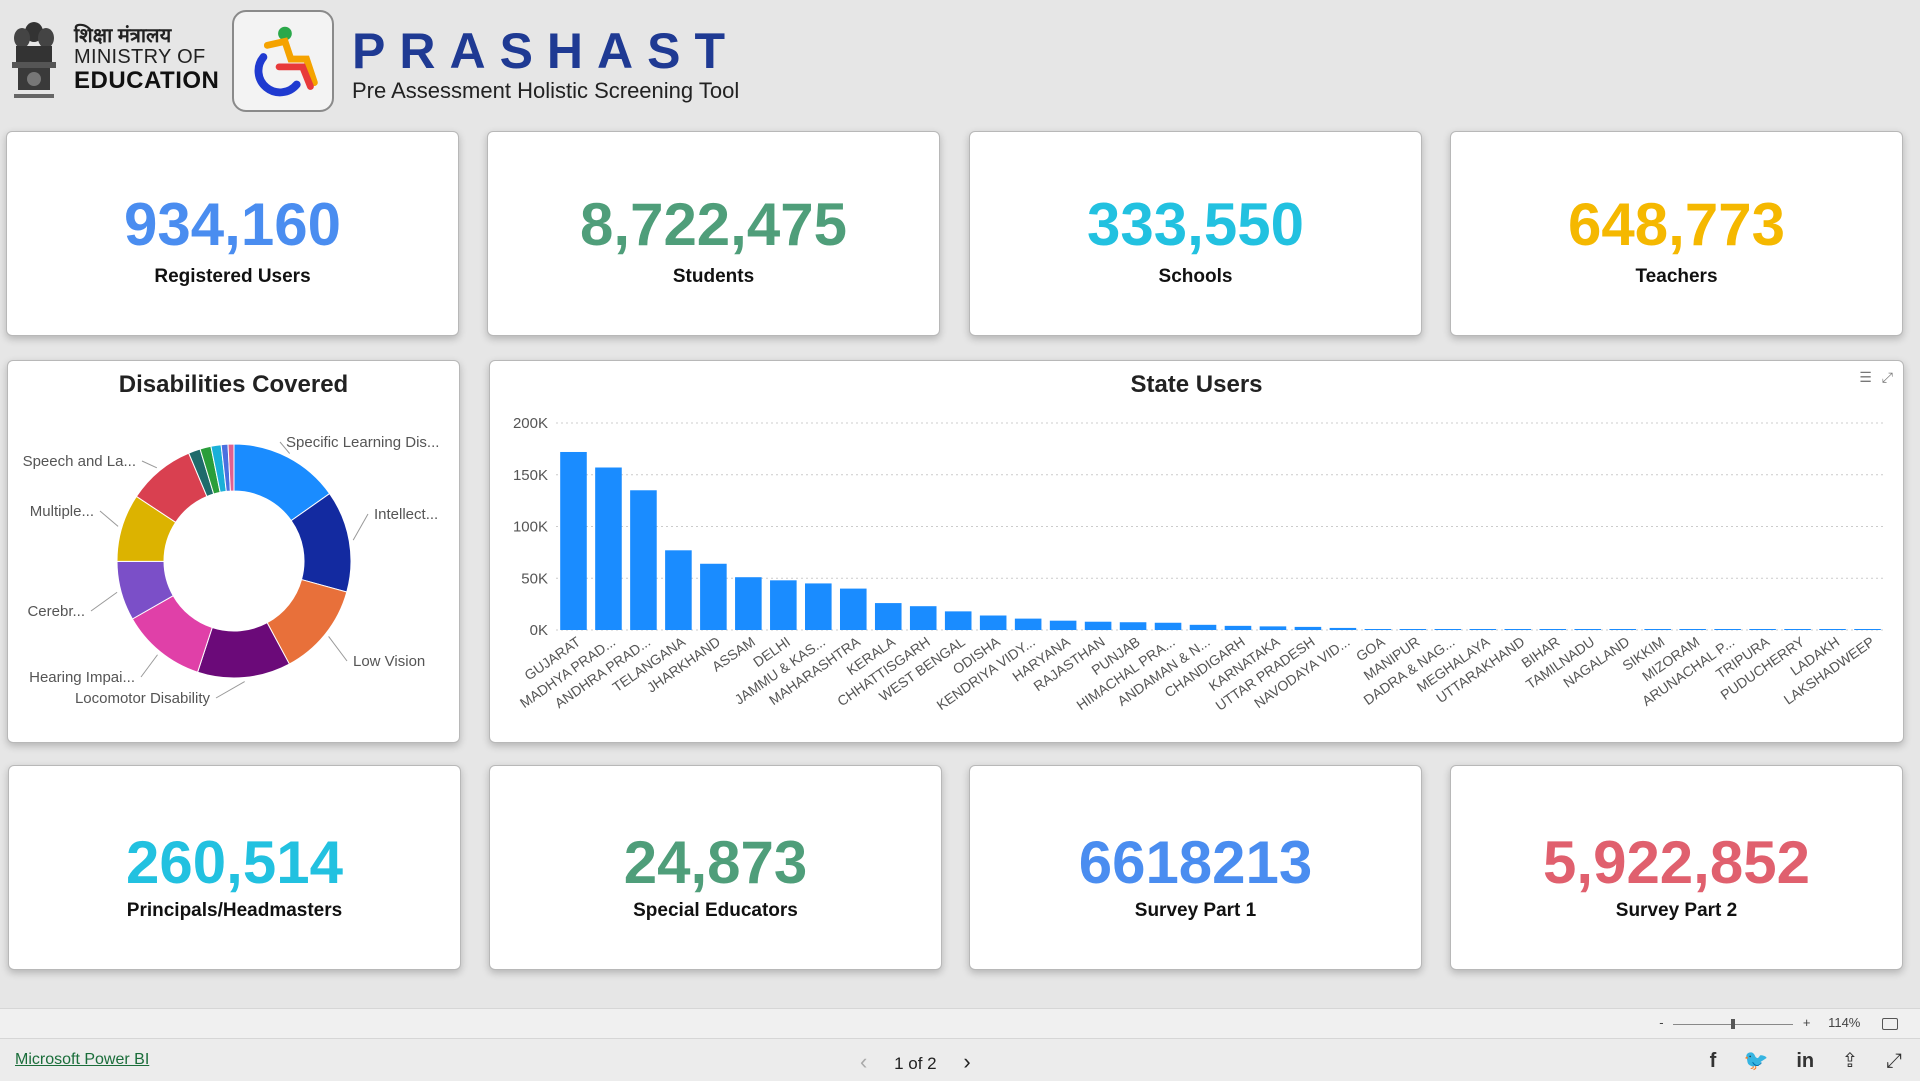 The width and height of the screenshot is (1920, 1081). Describe the element at coordinates (1805, 1061) in the screenshot. I see `linkedin-icon: in` at that location.